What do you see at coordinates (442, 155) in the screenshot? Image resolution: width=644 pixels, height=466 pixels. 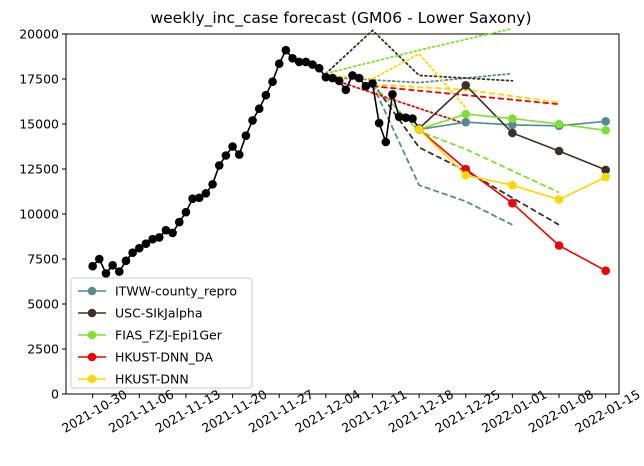 I see `itww-county-repro-dashed-forecast-line` at bounding box center [442, 155].